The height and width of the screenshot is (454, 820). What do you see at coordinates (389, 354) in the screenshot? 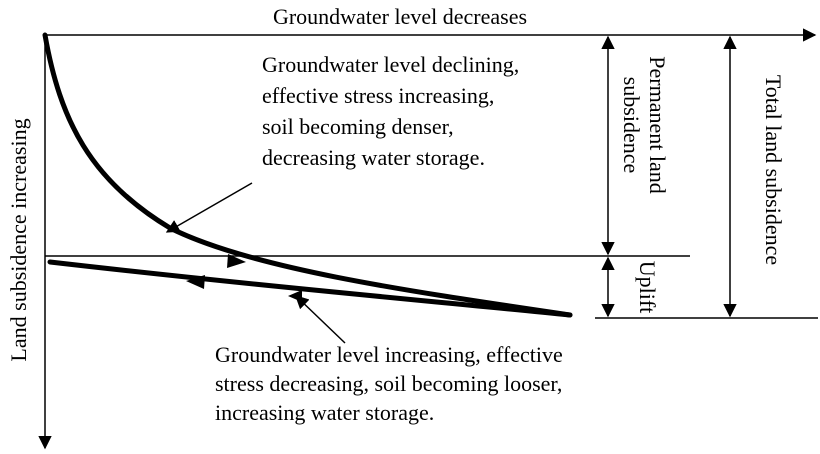
I see `annotation-line: Groundwater level increasing, effective` at bounding box center [389, 354].